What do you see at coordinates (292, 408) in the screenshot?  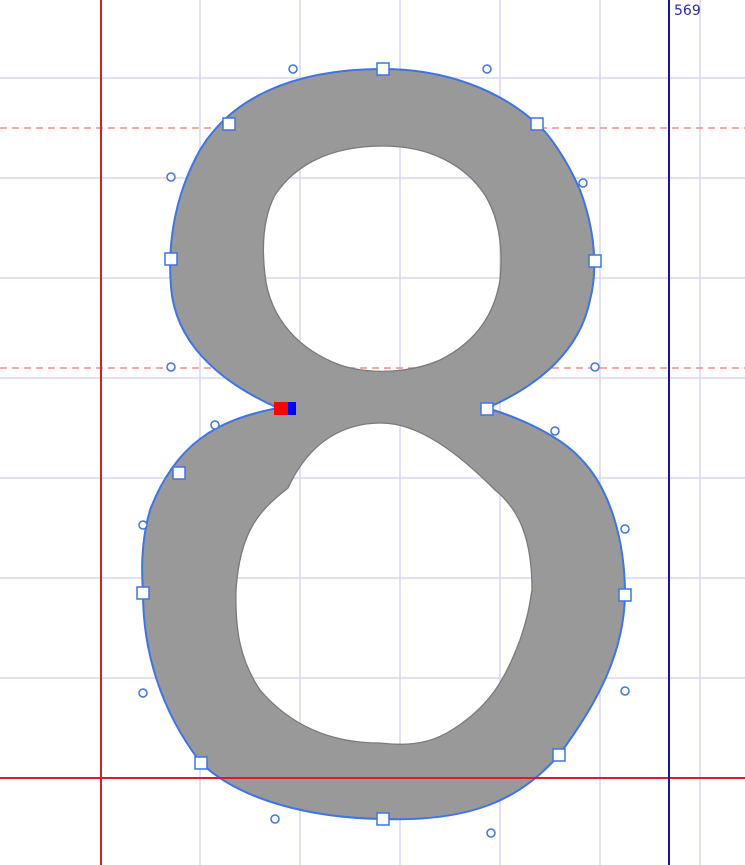 I see `direction-indicator-icon` at bounding box center [292, 408].